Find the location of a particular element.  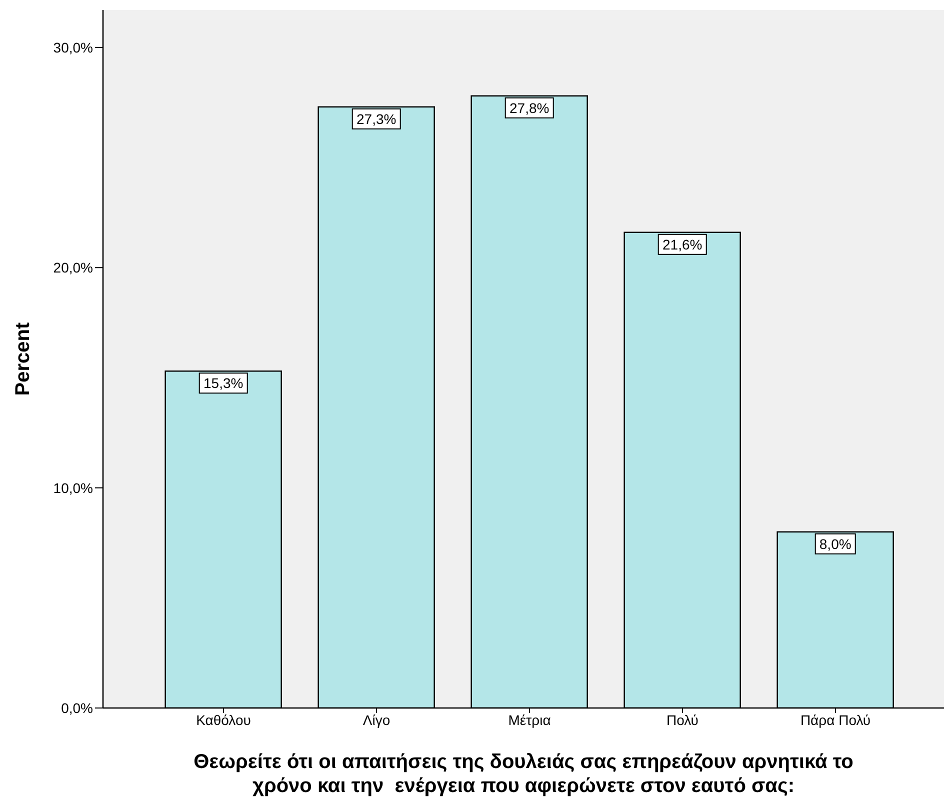

x-tick-label: Πολύ is located at coordinates (682, 720).